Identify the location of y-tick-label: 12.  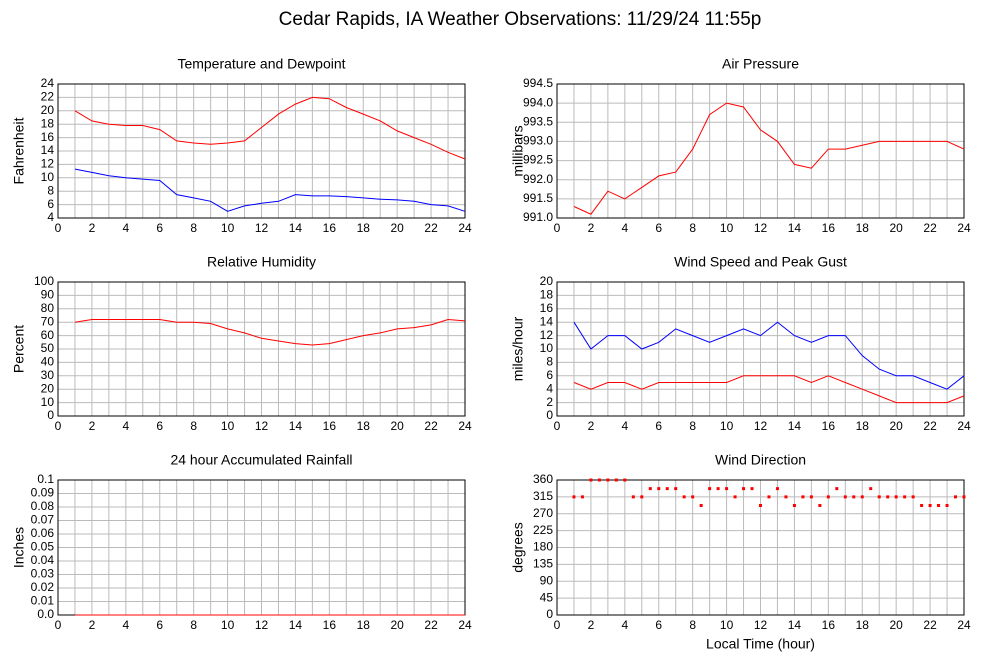
(547, 335).